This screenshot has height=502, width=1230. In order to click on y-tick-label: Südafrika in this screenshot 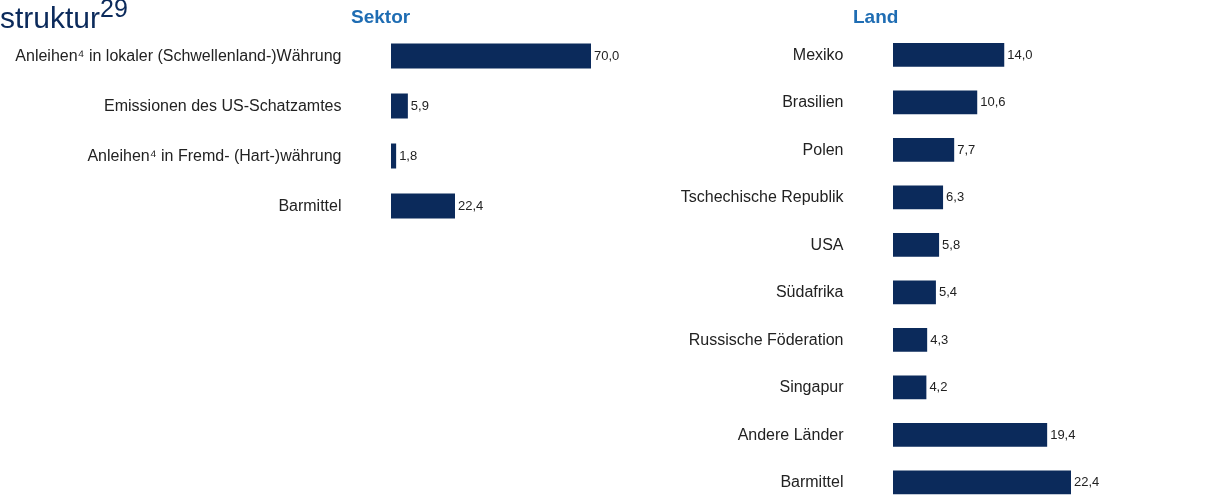, I will do `click(809, 292)`.